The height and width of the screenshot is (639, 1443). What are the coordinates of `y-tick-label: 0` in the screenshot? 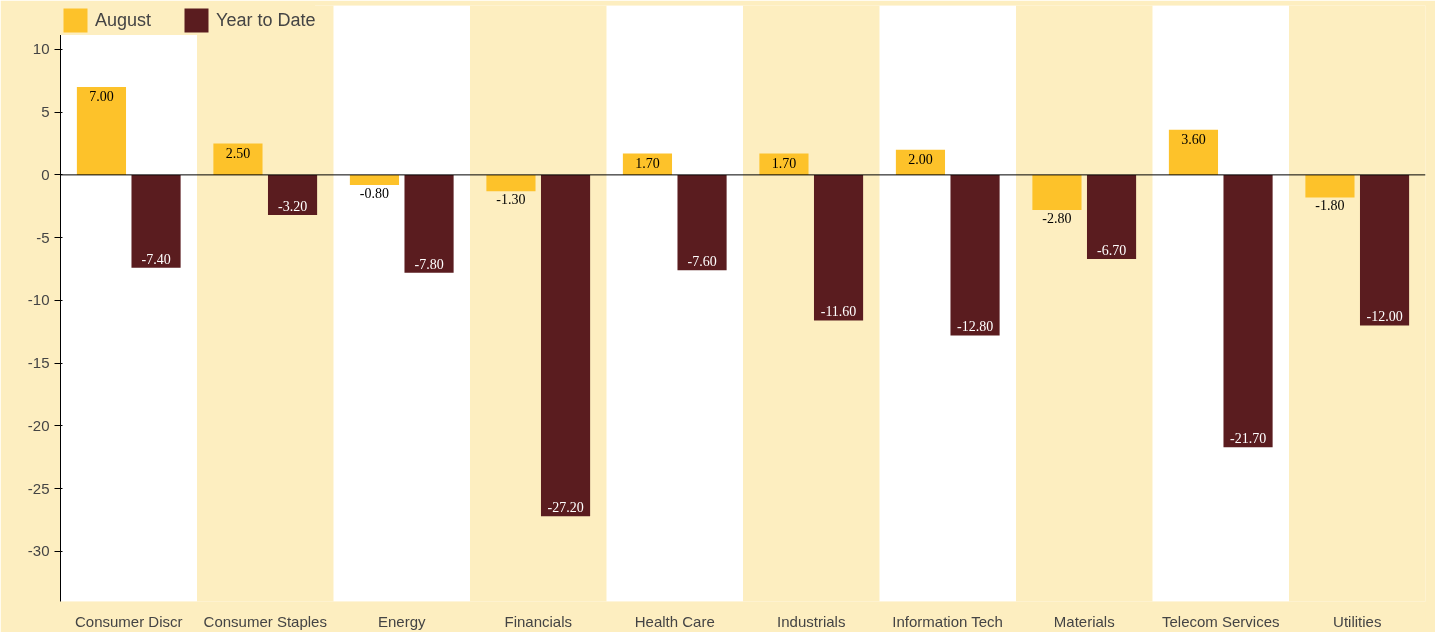 It's located at (45, 174).